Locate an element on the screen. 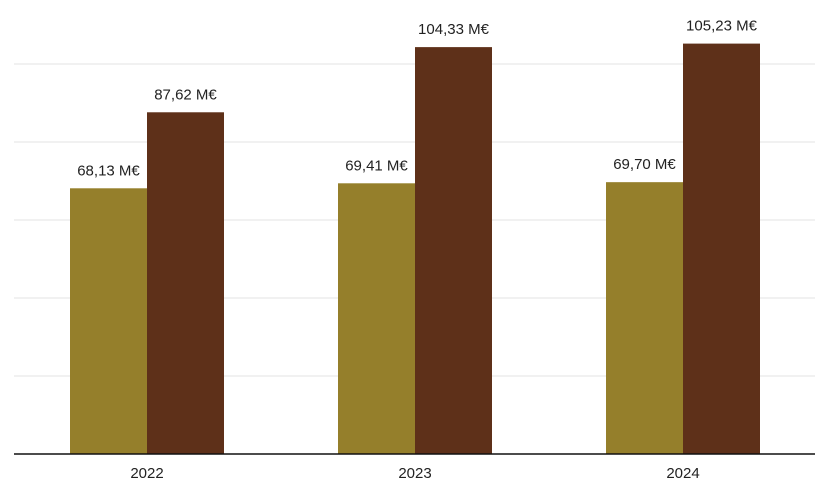  data-label-2024-series-2: 105,23 M€ is located at coordinates (722, 26).